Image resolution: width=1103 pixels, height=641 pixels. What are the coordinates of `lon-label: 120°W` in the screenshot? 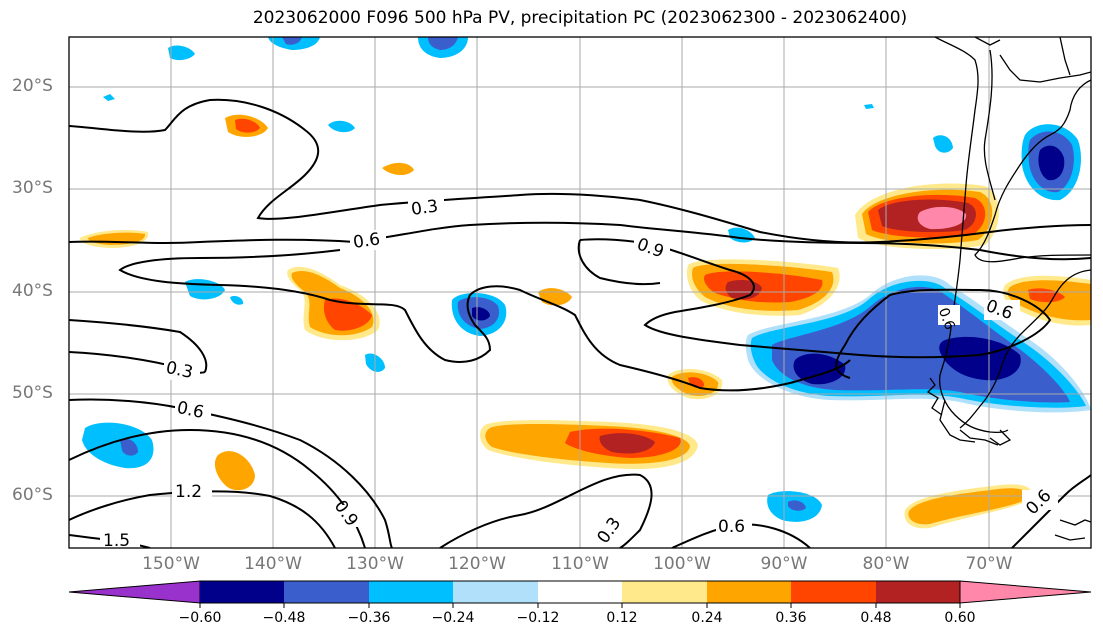 It's located at (477, 564).